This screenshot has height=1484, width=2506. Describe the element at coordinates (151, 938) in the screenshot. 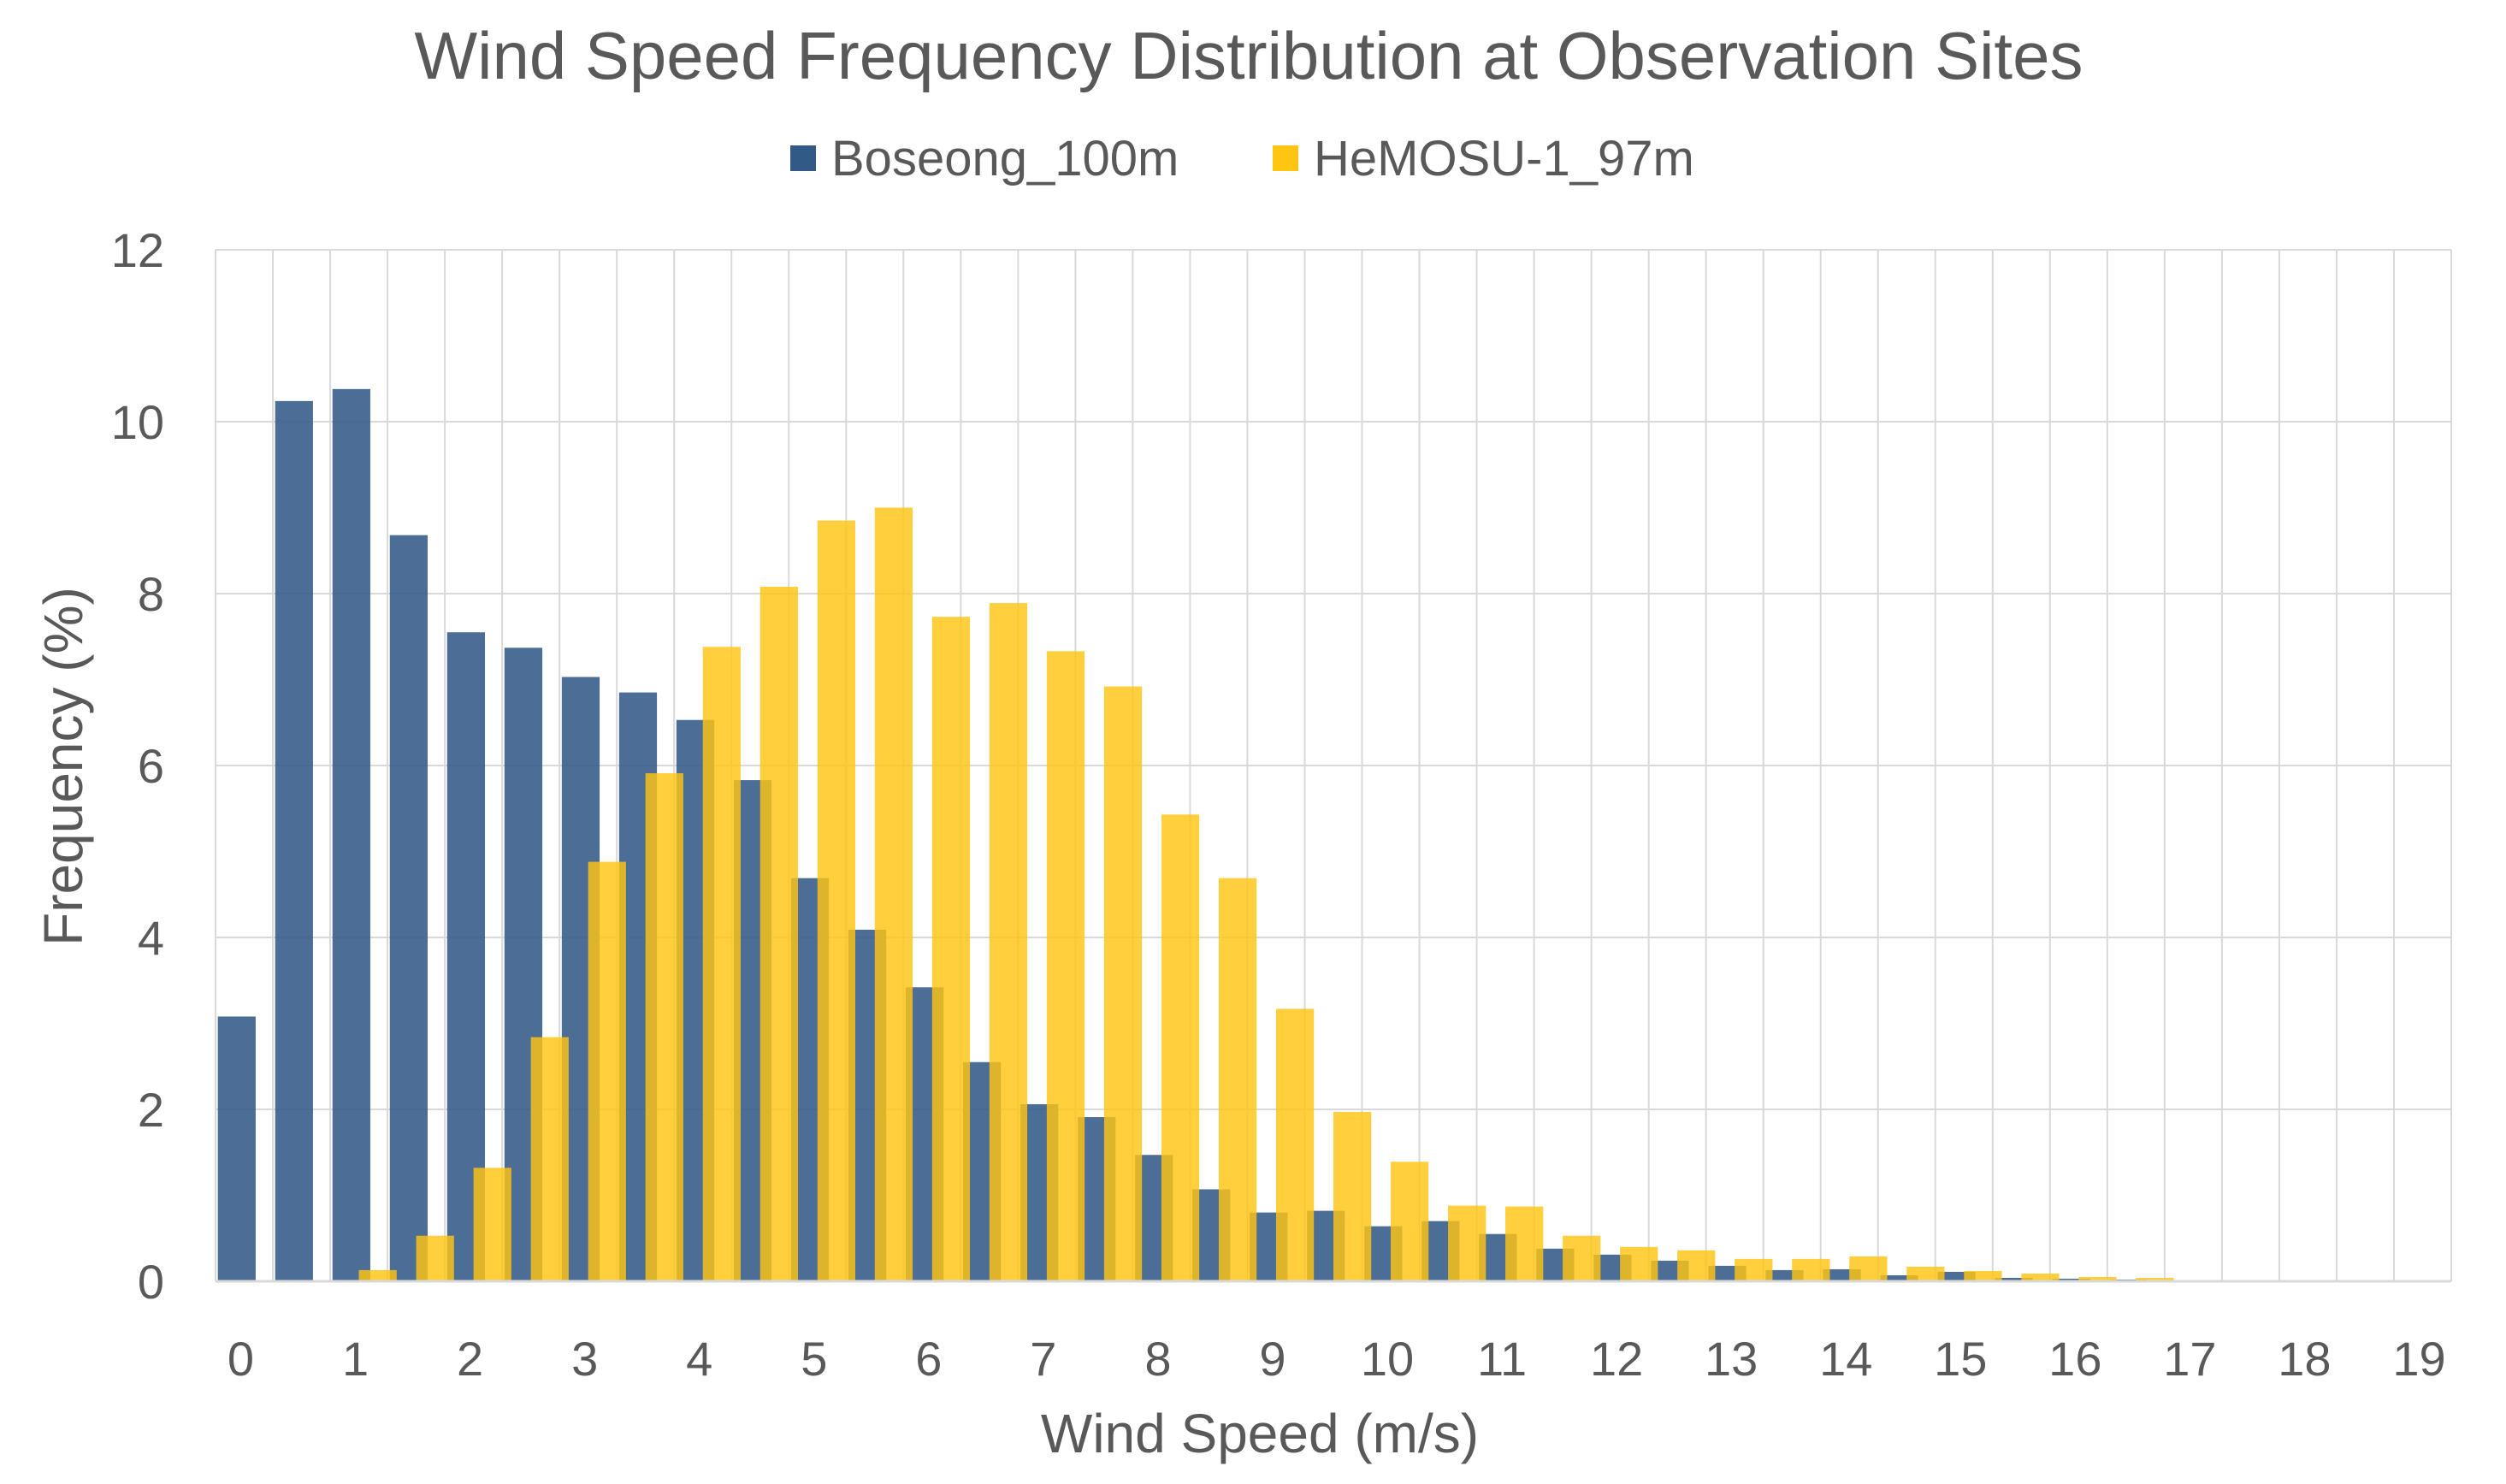

I see `y-tick-label: 4` at that location.